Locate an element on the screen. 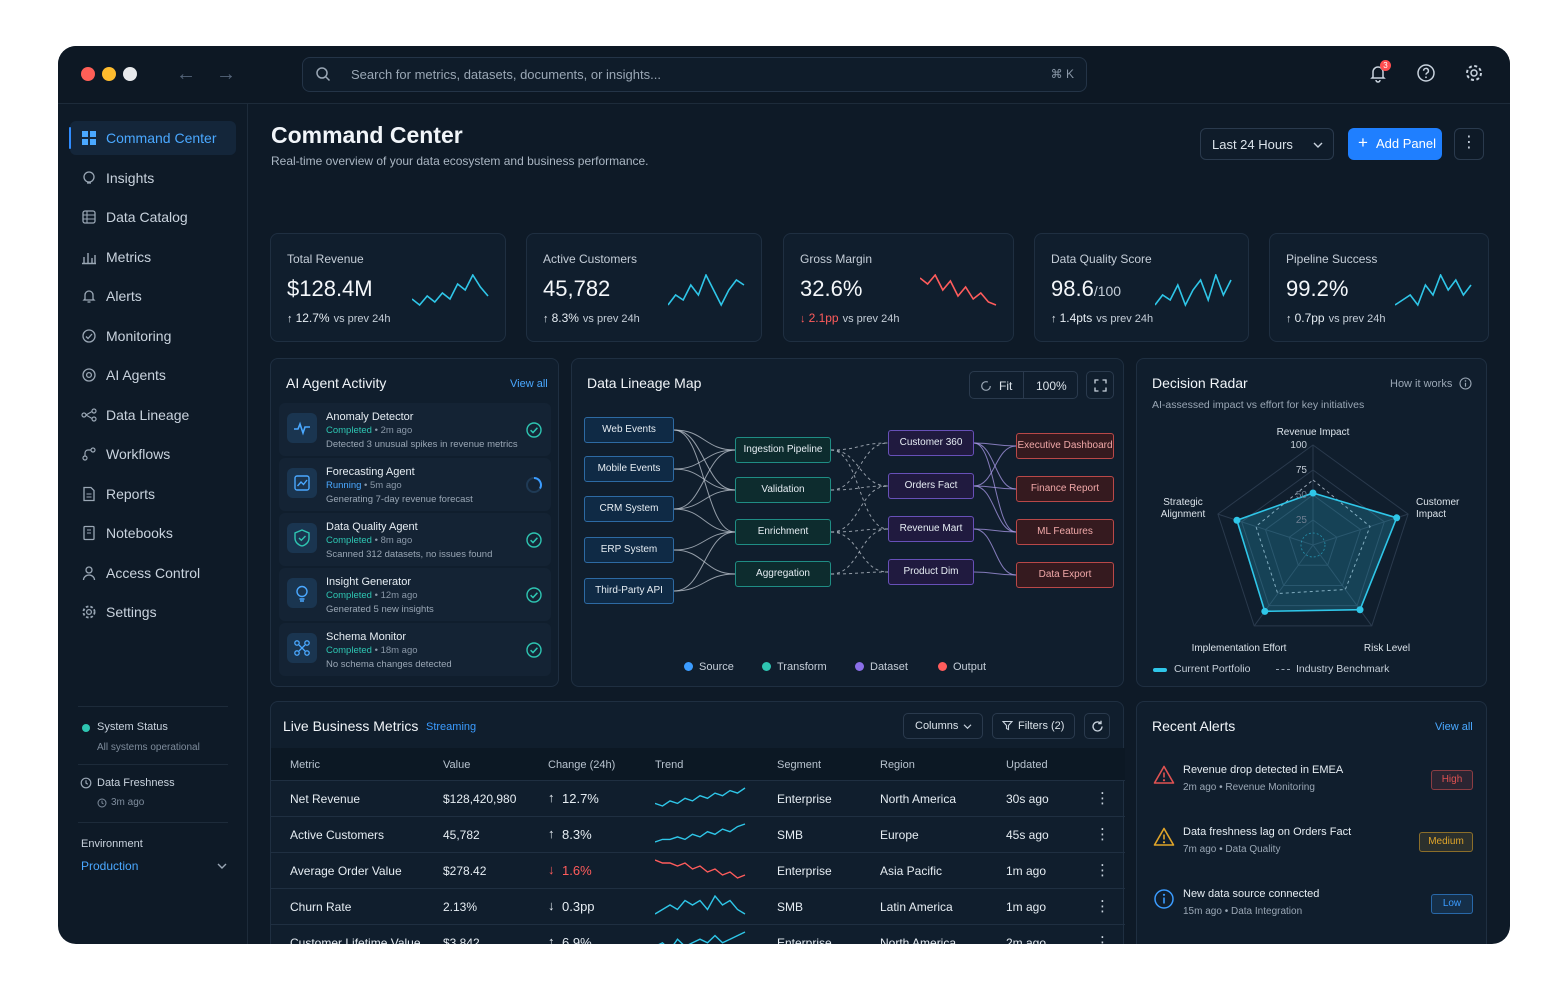  minimize-window-button is located at coordinates (109, 74).